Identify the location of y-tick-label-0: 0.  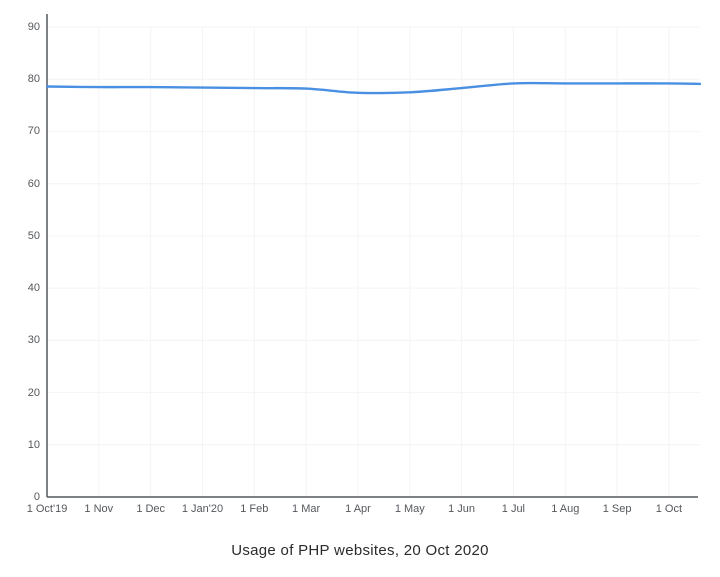
(36, 497).